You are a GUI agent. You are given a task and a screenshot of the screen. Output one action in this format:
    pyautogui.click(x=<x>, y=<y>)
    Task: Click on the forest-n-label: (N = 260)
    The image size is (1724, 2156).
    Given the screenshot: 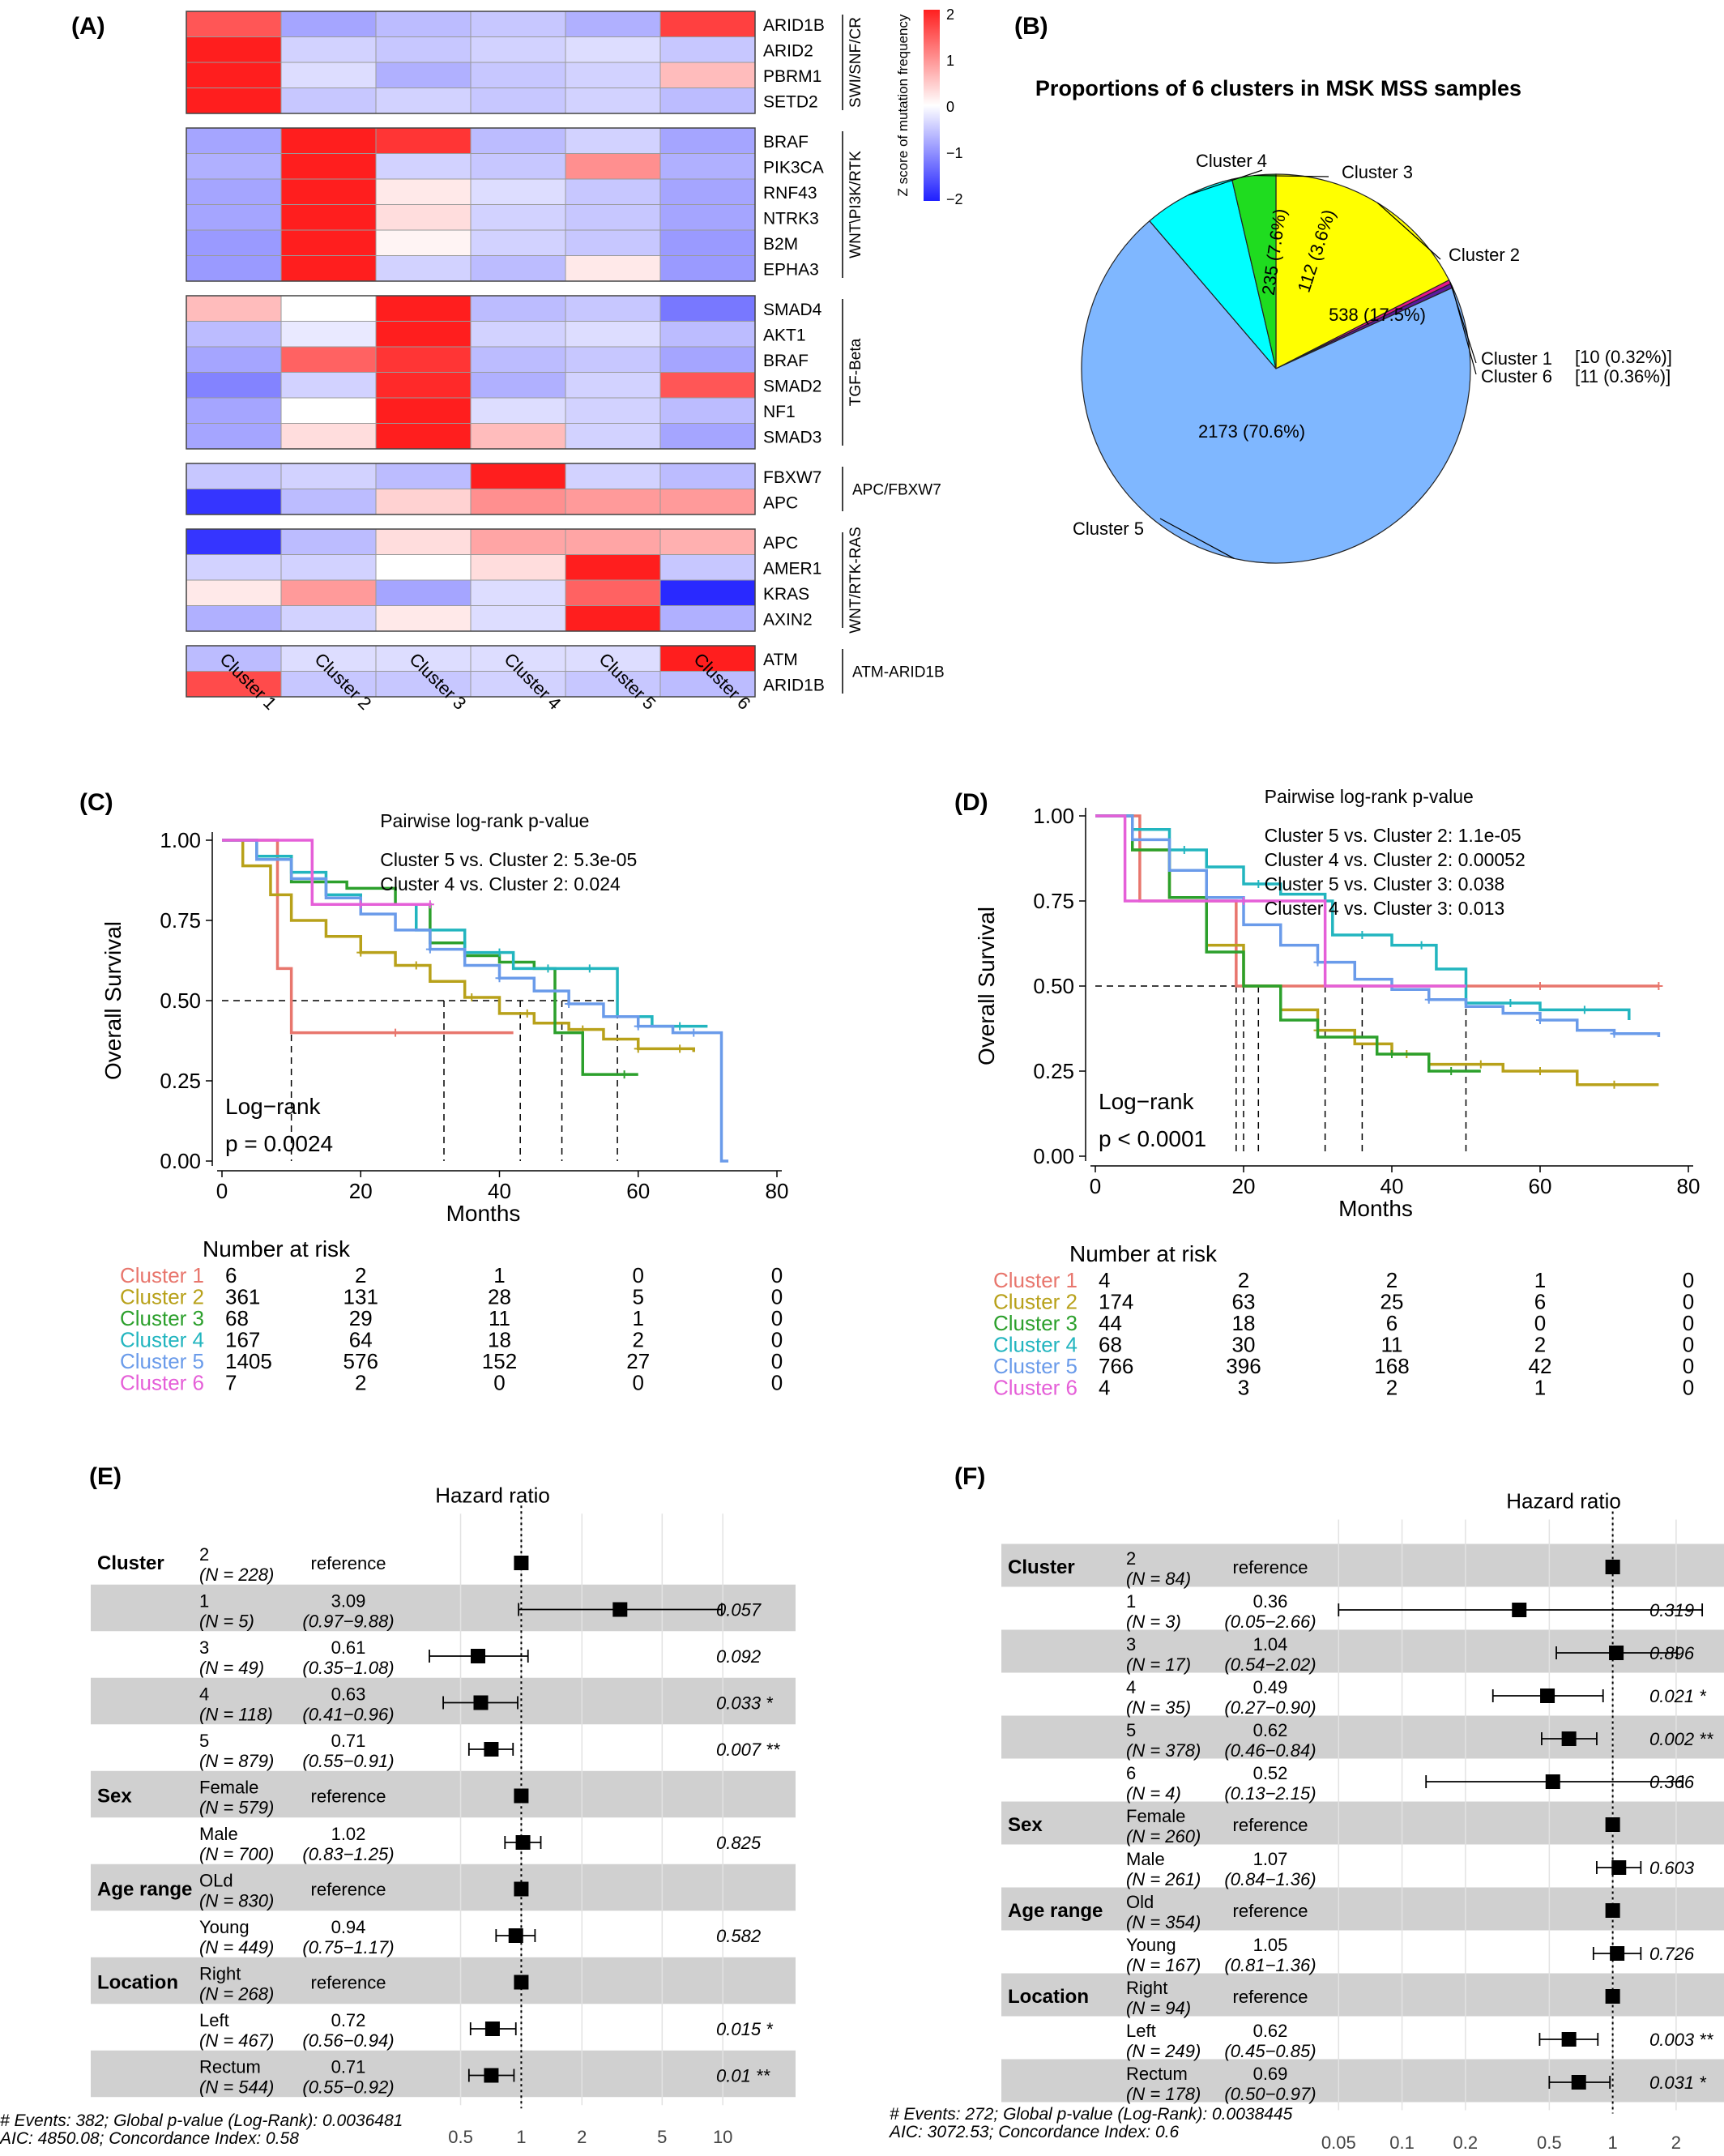 What is the action you would take?
    pyautogui.click(x=1163, y=1836)
    